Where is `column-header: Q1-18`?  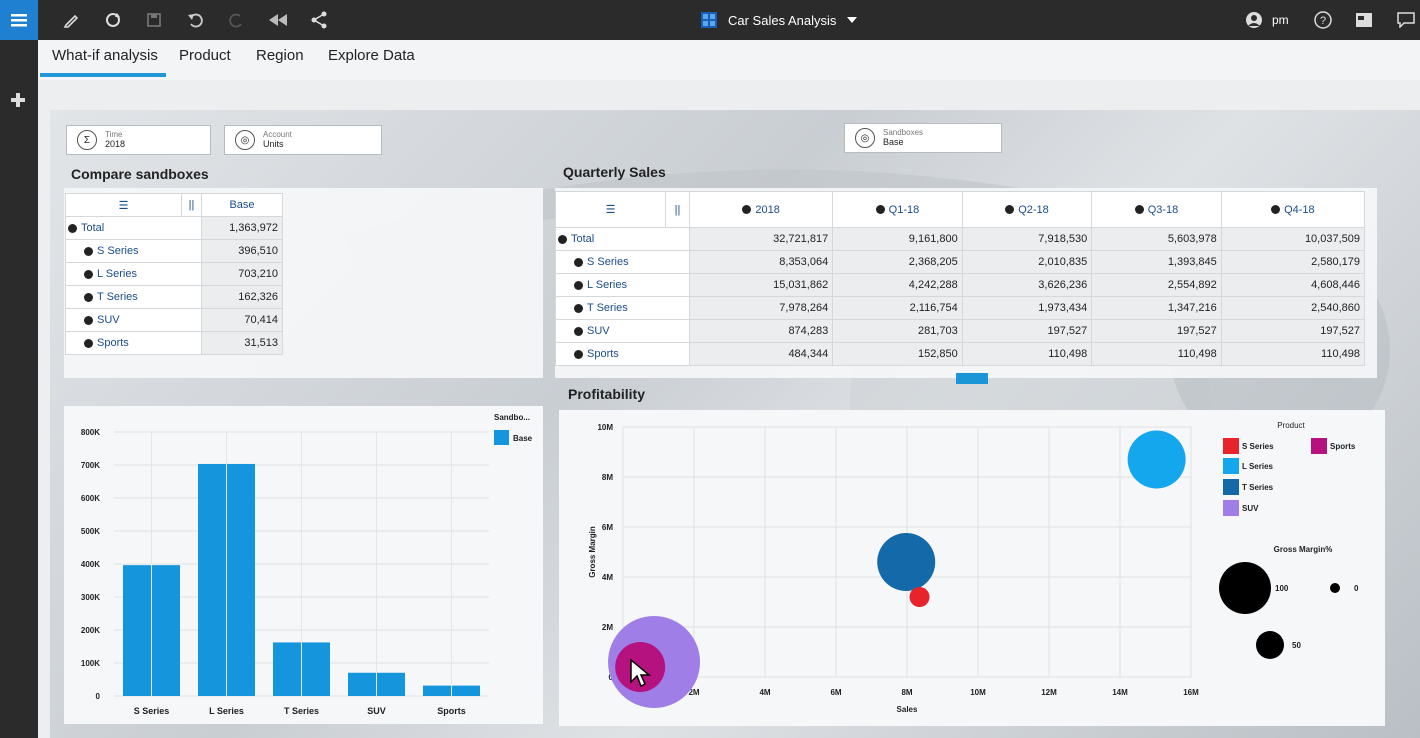 column-header: Q1-18 is located at coordinates (897, 209).